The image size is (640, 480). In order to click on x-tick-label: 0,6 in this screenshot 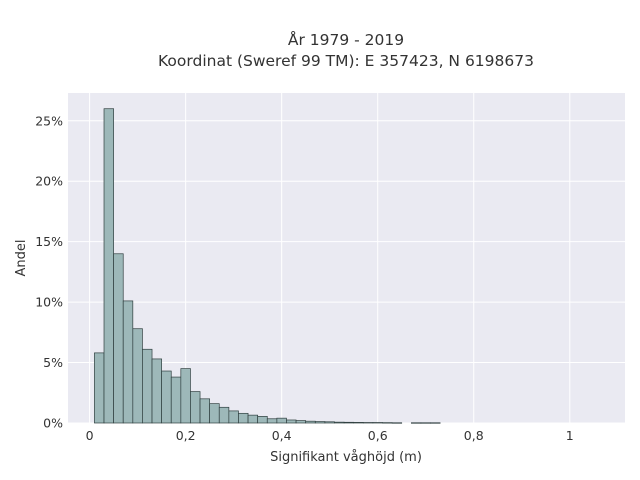, I will do `click(378, 435)`.